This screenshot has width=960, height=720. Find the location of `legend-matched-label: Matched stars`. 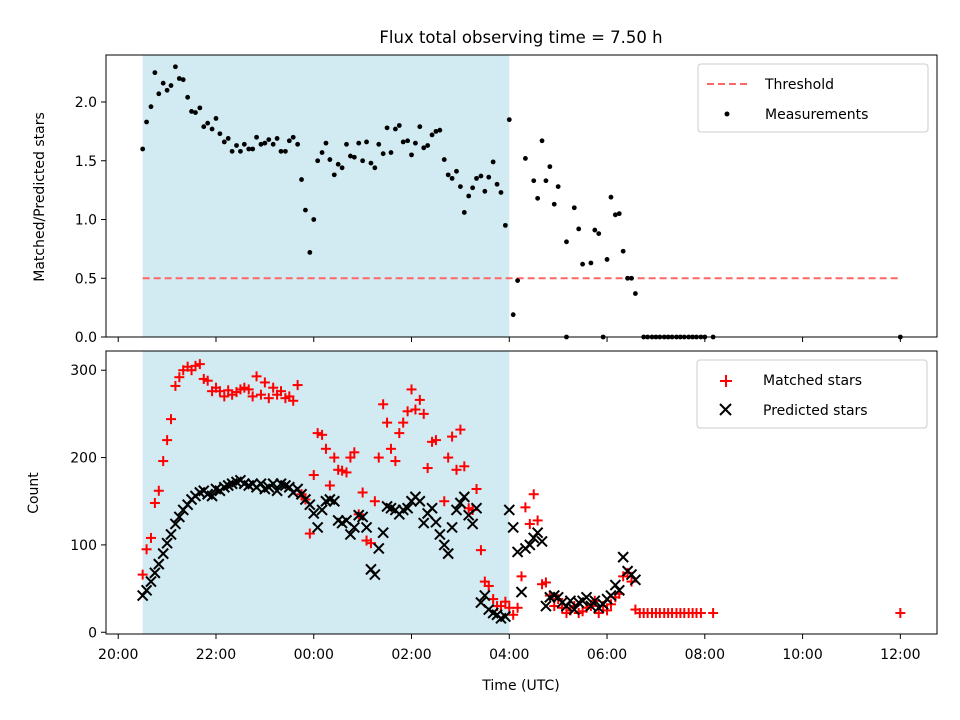

legend-matched-label: Matched stars is located at coordinates (812, 381).